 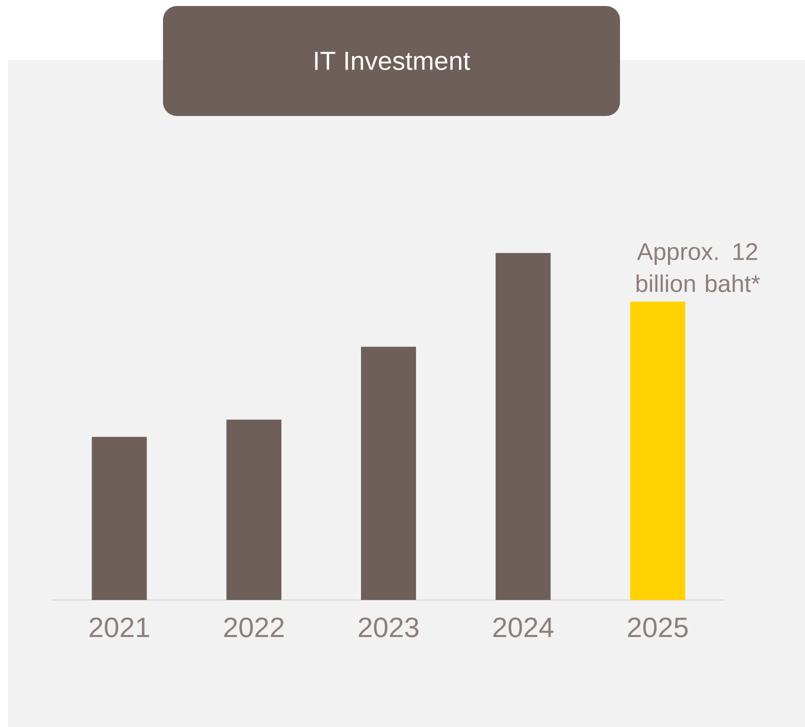 What do you see at coordinates (698, 267) in the screenshot?
I see `annotation: Approx. 12 billion baht*` at bounding box center [698, 267].